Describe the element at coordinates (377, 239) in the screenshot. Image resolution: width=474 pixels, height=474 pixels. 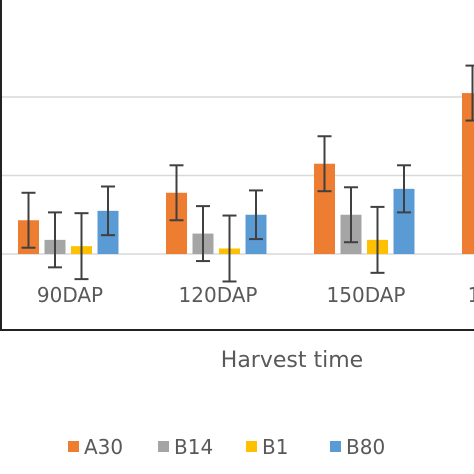
I see `error-bar-b1-150dap` at that location.